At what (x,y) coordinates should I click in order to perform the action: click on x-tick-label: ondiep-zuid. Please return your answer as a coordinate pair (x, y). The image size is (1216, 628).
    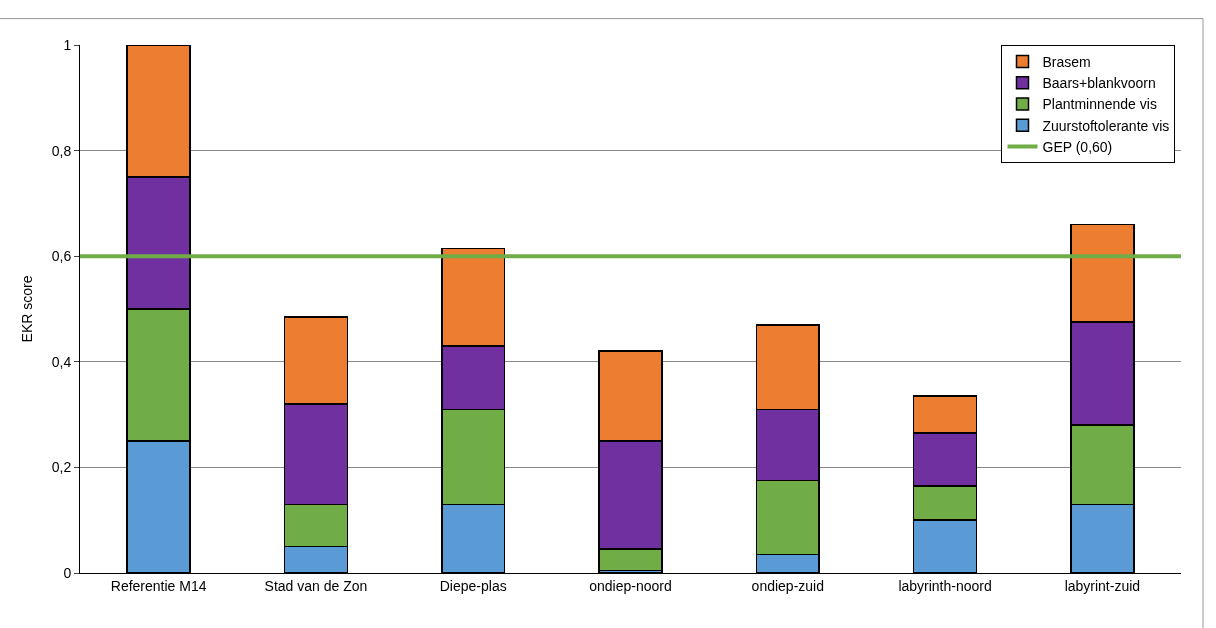
    Looking at the image, I should click on (787, 585).